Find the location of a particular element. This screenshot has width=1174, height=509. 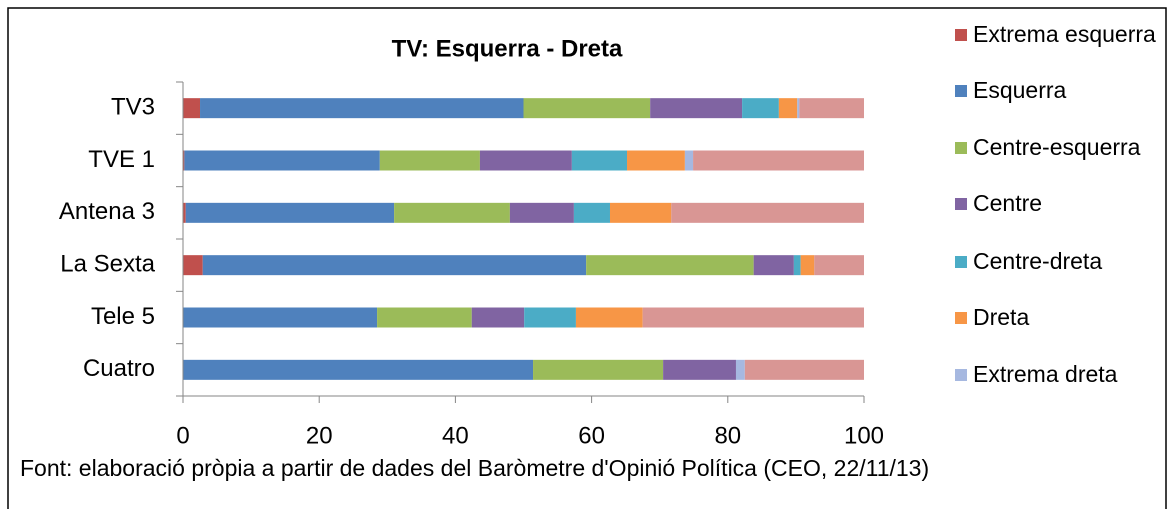

legend-label: Centre-dreta is located at coordinates (1038, 261).